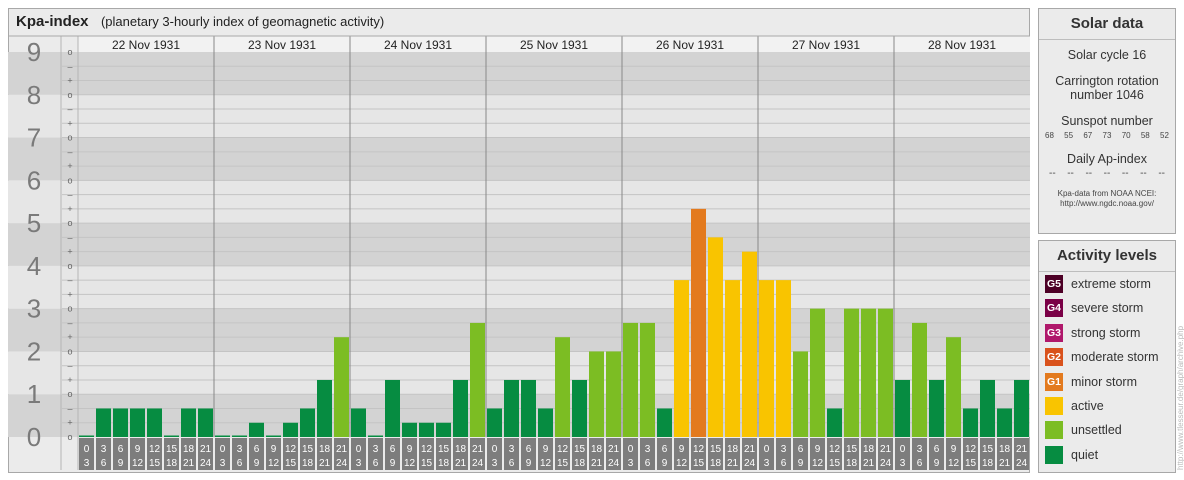 The image size is (1184, 480). Describe the element at coordinates (1054, 284) in the screenshot. I see `activity-level-swatch: G5` at that location.